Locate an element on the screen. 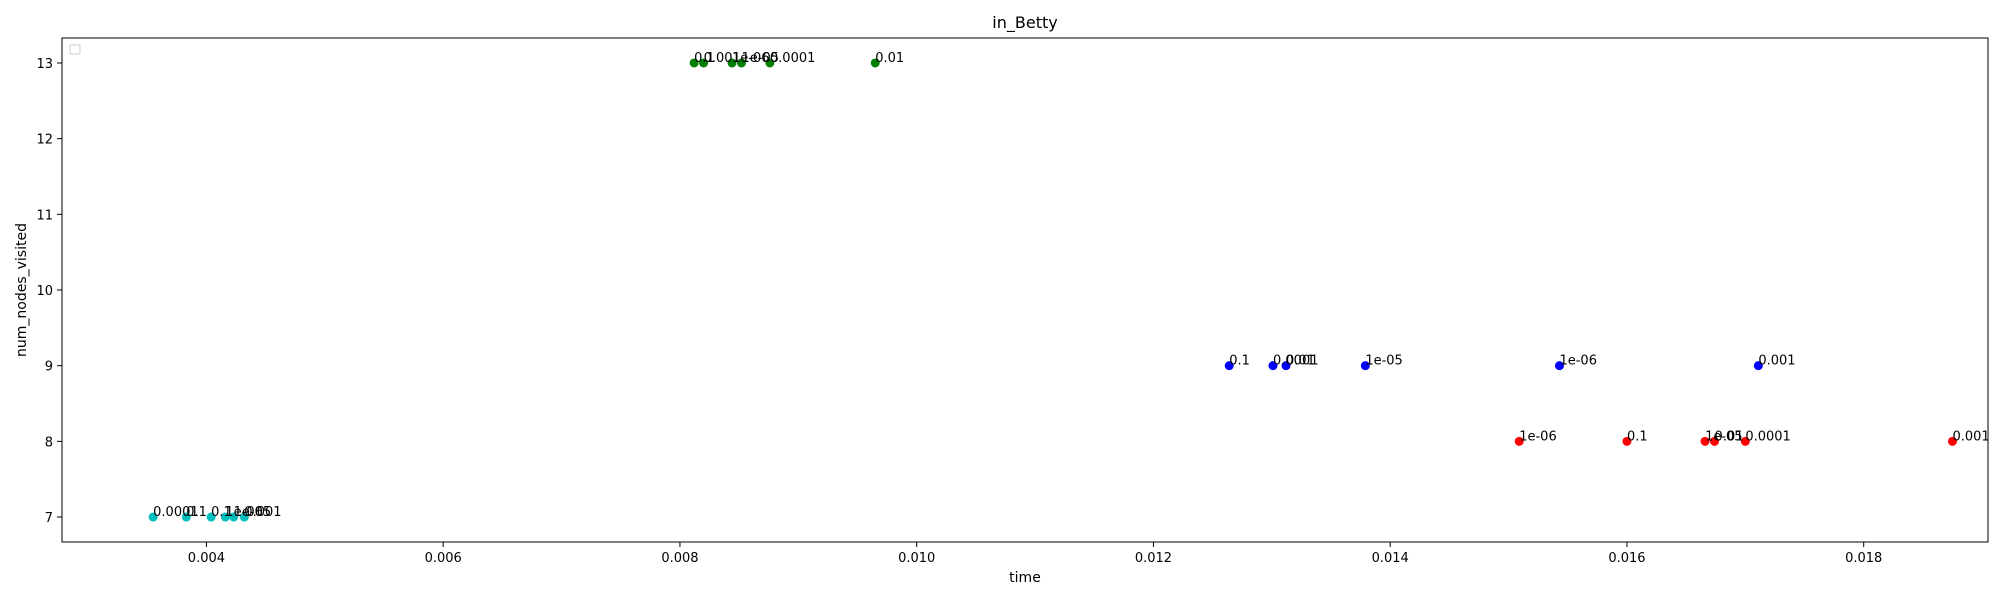 The image size is (2000, 600). y-tick-label: 13 is located at coordinates (44, 64).